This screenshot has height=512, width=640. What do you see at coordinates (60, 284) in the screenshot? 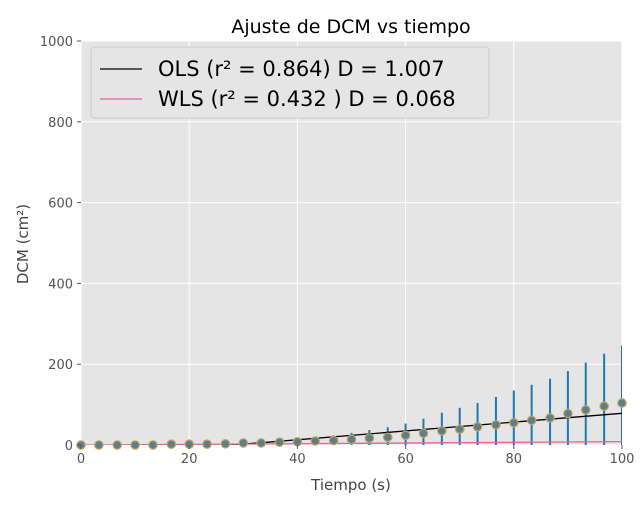
I see `y-tick-label: 400` at bounding box center [60, 284].